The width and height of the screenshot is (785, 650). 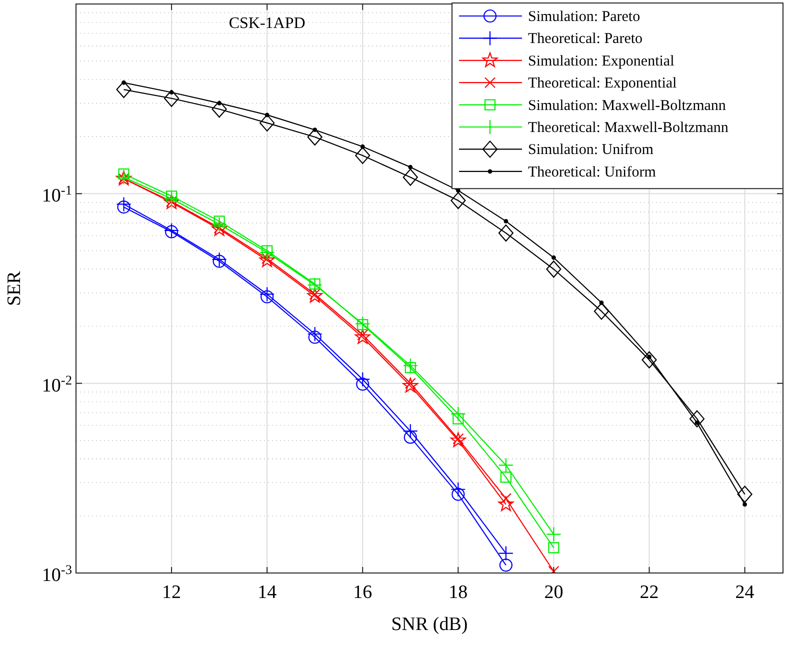 I want to click on legend-label: Theoretical: Pareto, so click(x=585, y=39).